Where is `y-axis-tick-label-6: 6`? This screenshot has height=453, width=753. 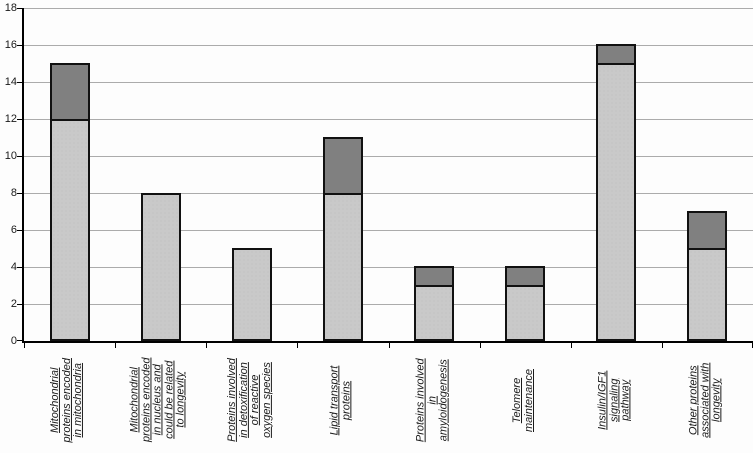 y-axis-tick-label-6: 6 is located at coordinates (13, 230).